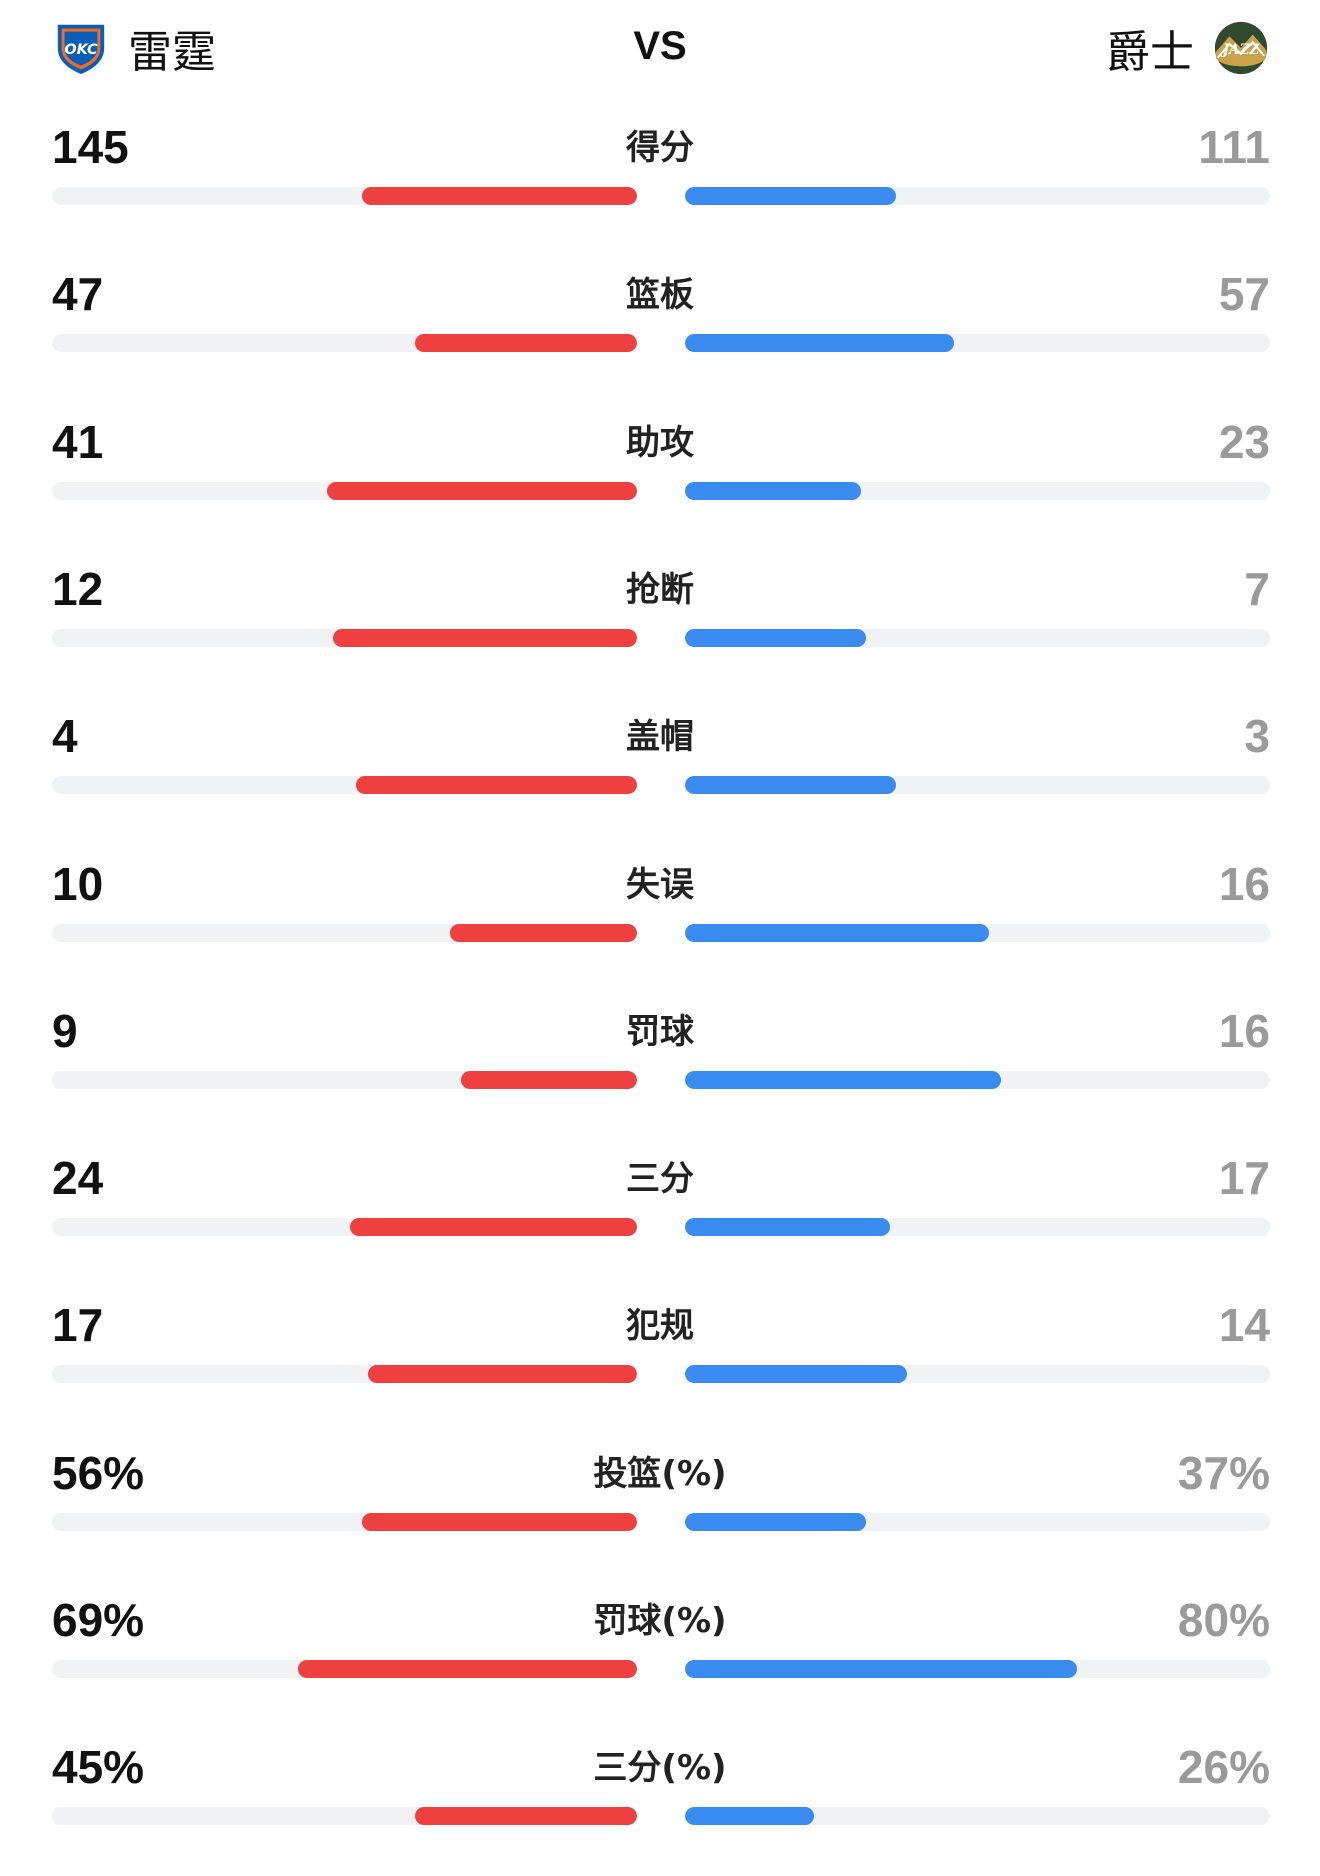 The image size is (1320, 1876). I want to click on away-stat-value: 111, so click(1234, 147).